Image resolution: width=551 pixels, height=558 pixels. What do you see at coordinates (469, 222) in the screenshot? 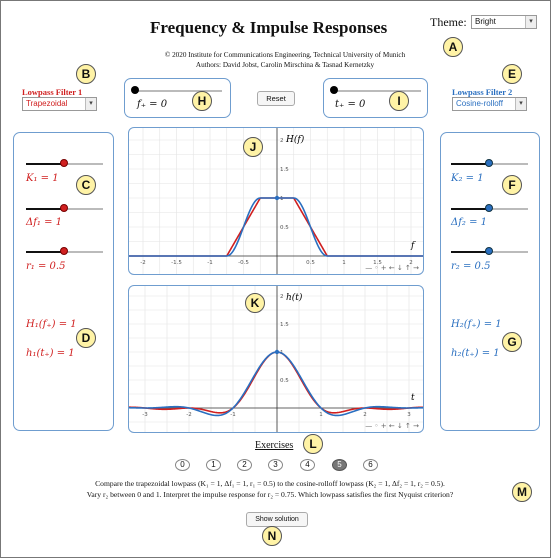
I see `filter2-df-label: Δf₂ = 1` at bounding box center [469, 222].